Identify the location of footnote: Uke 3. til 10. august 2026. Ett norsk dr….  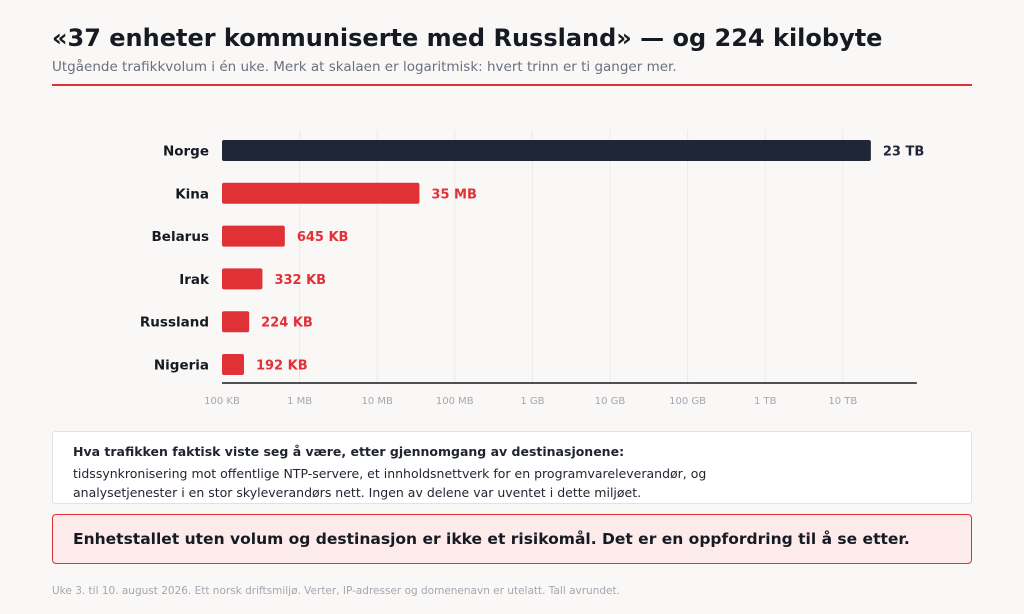
(336, 591).